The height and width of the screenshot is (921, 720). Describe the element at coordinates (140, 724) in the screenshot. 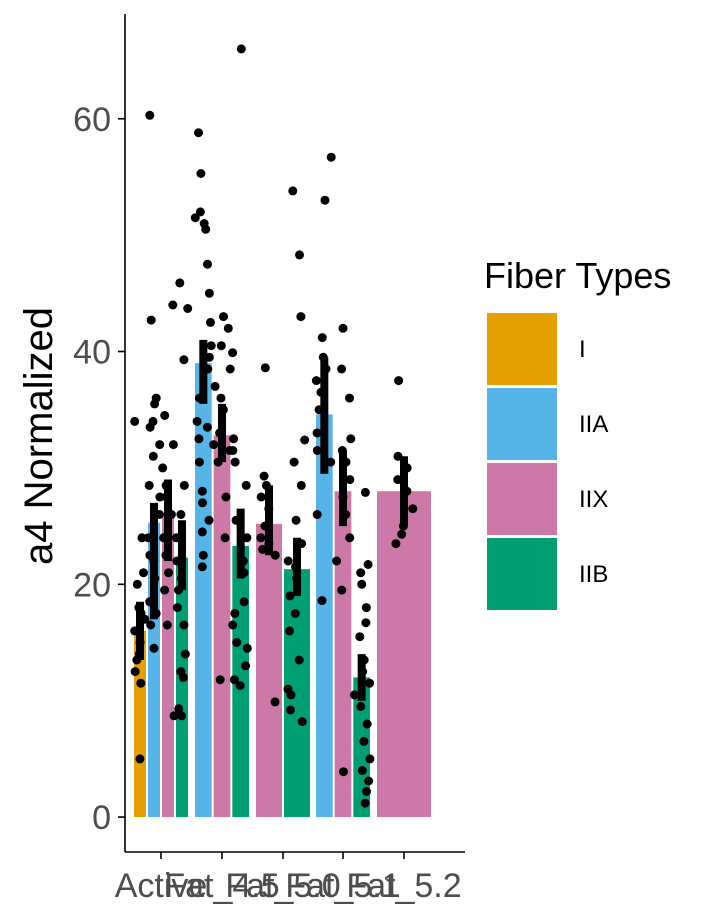

I see `bar-Active-I` at that location.